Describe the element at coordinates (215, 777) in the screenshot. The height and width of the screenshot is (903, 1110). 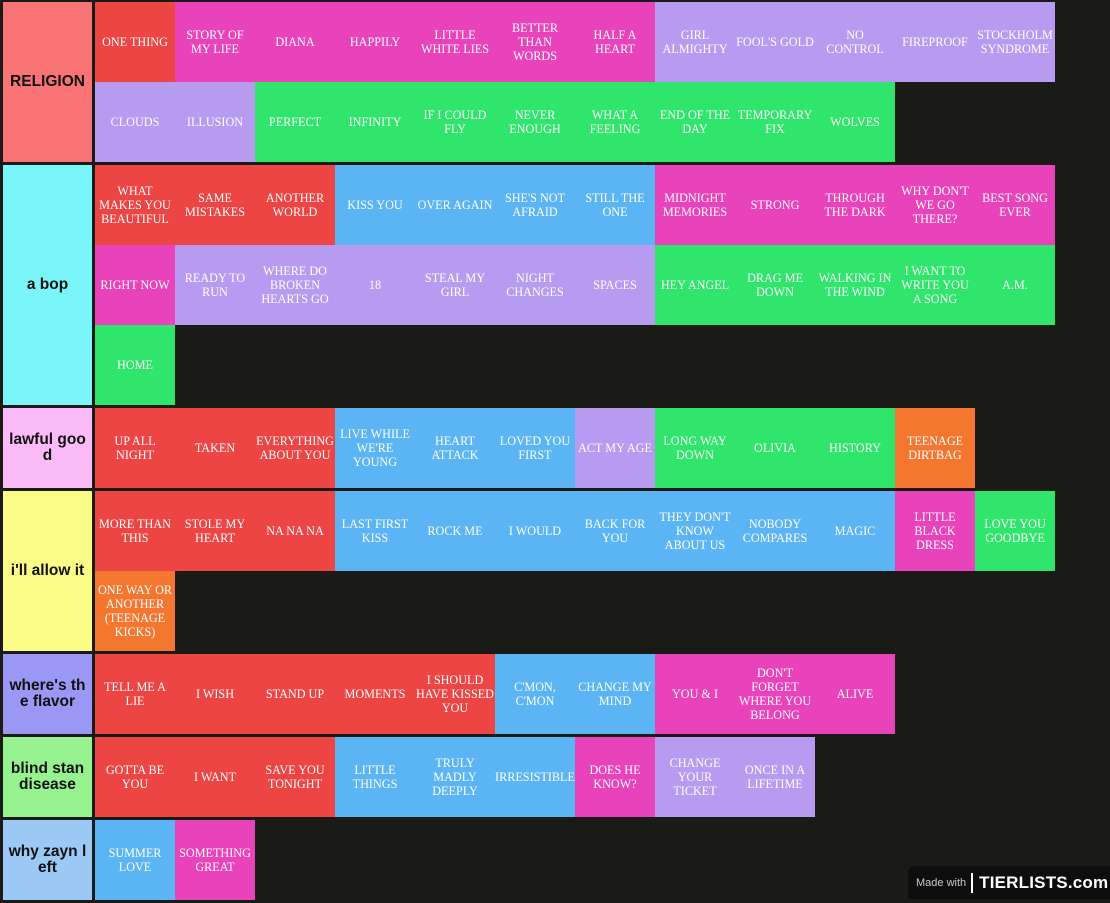
I see `song-item: I WANT` at that location.